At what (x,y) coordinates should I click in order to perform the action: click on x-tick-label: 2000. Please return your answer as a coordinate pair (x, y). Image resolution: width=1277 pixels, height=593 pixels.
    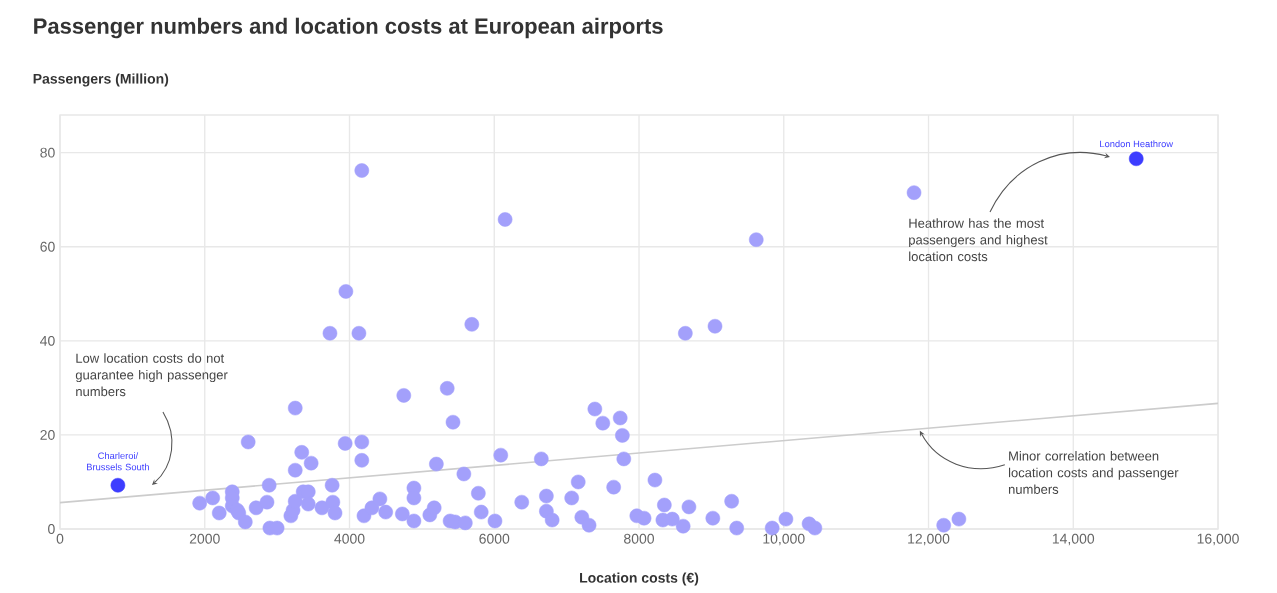
    Looking at the image, I should click on (204, 538).